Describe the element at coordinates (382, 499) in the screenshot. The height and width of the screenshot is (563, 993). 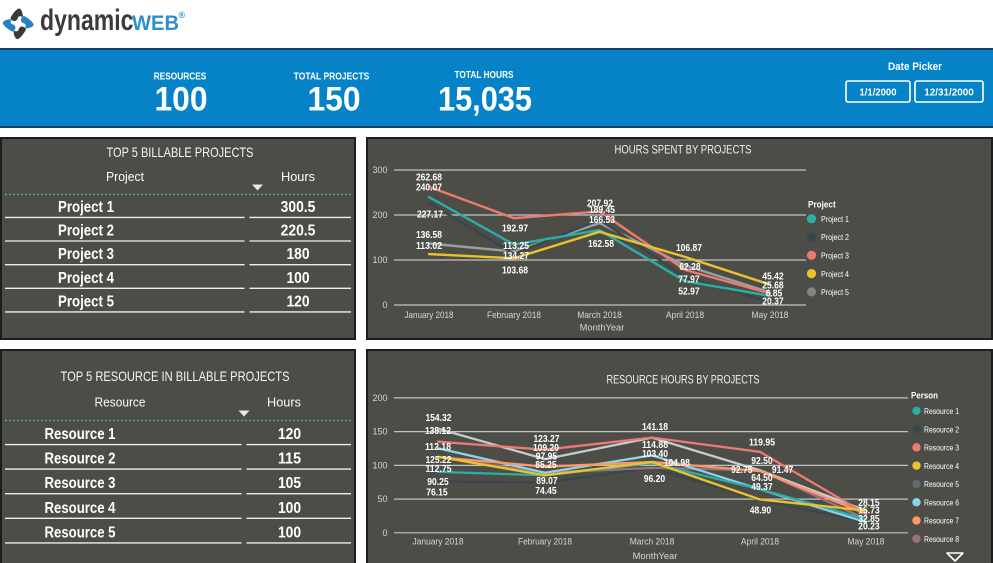
I see `svg-text: 50` at that location.